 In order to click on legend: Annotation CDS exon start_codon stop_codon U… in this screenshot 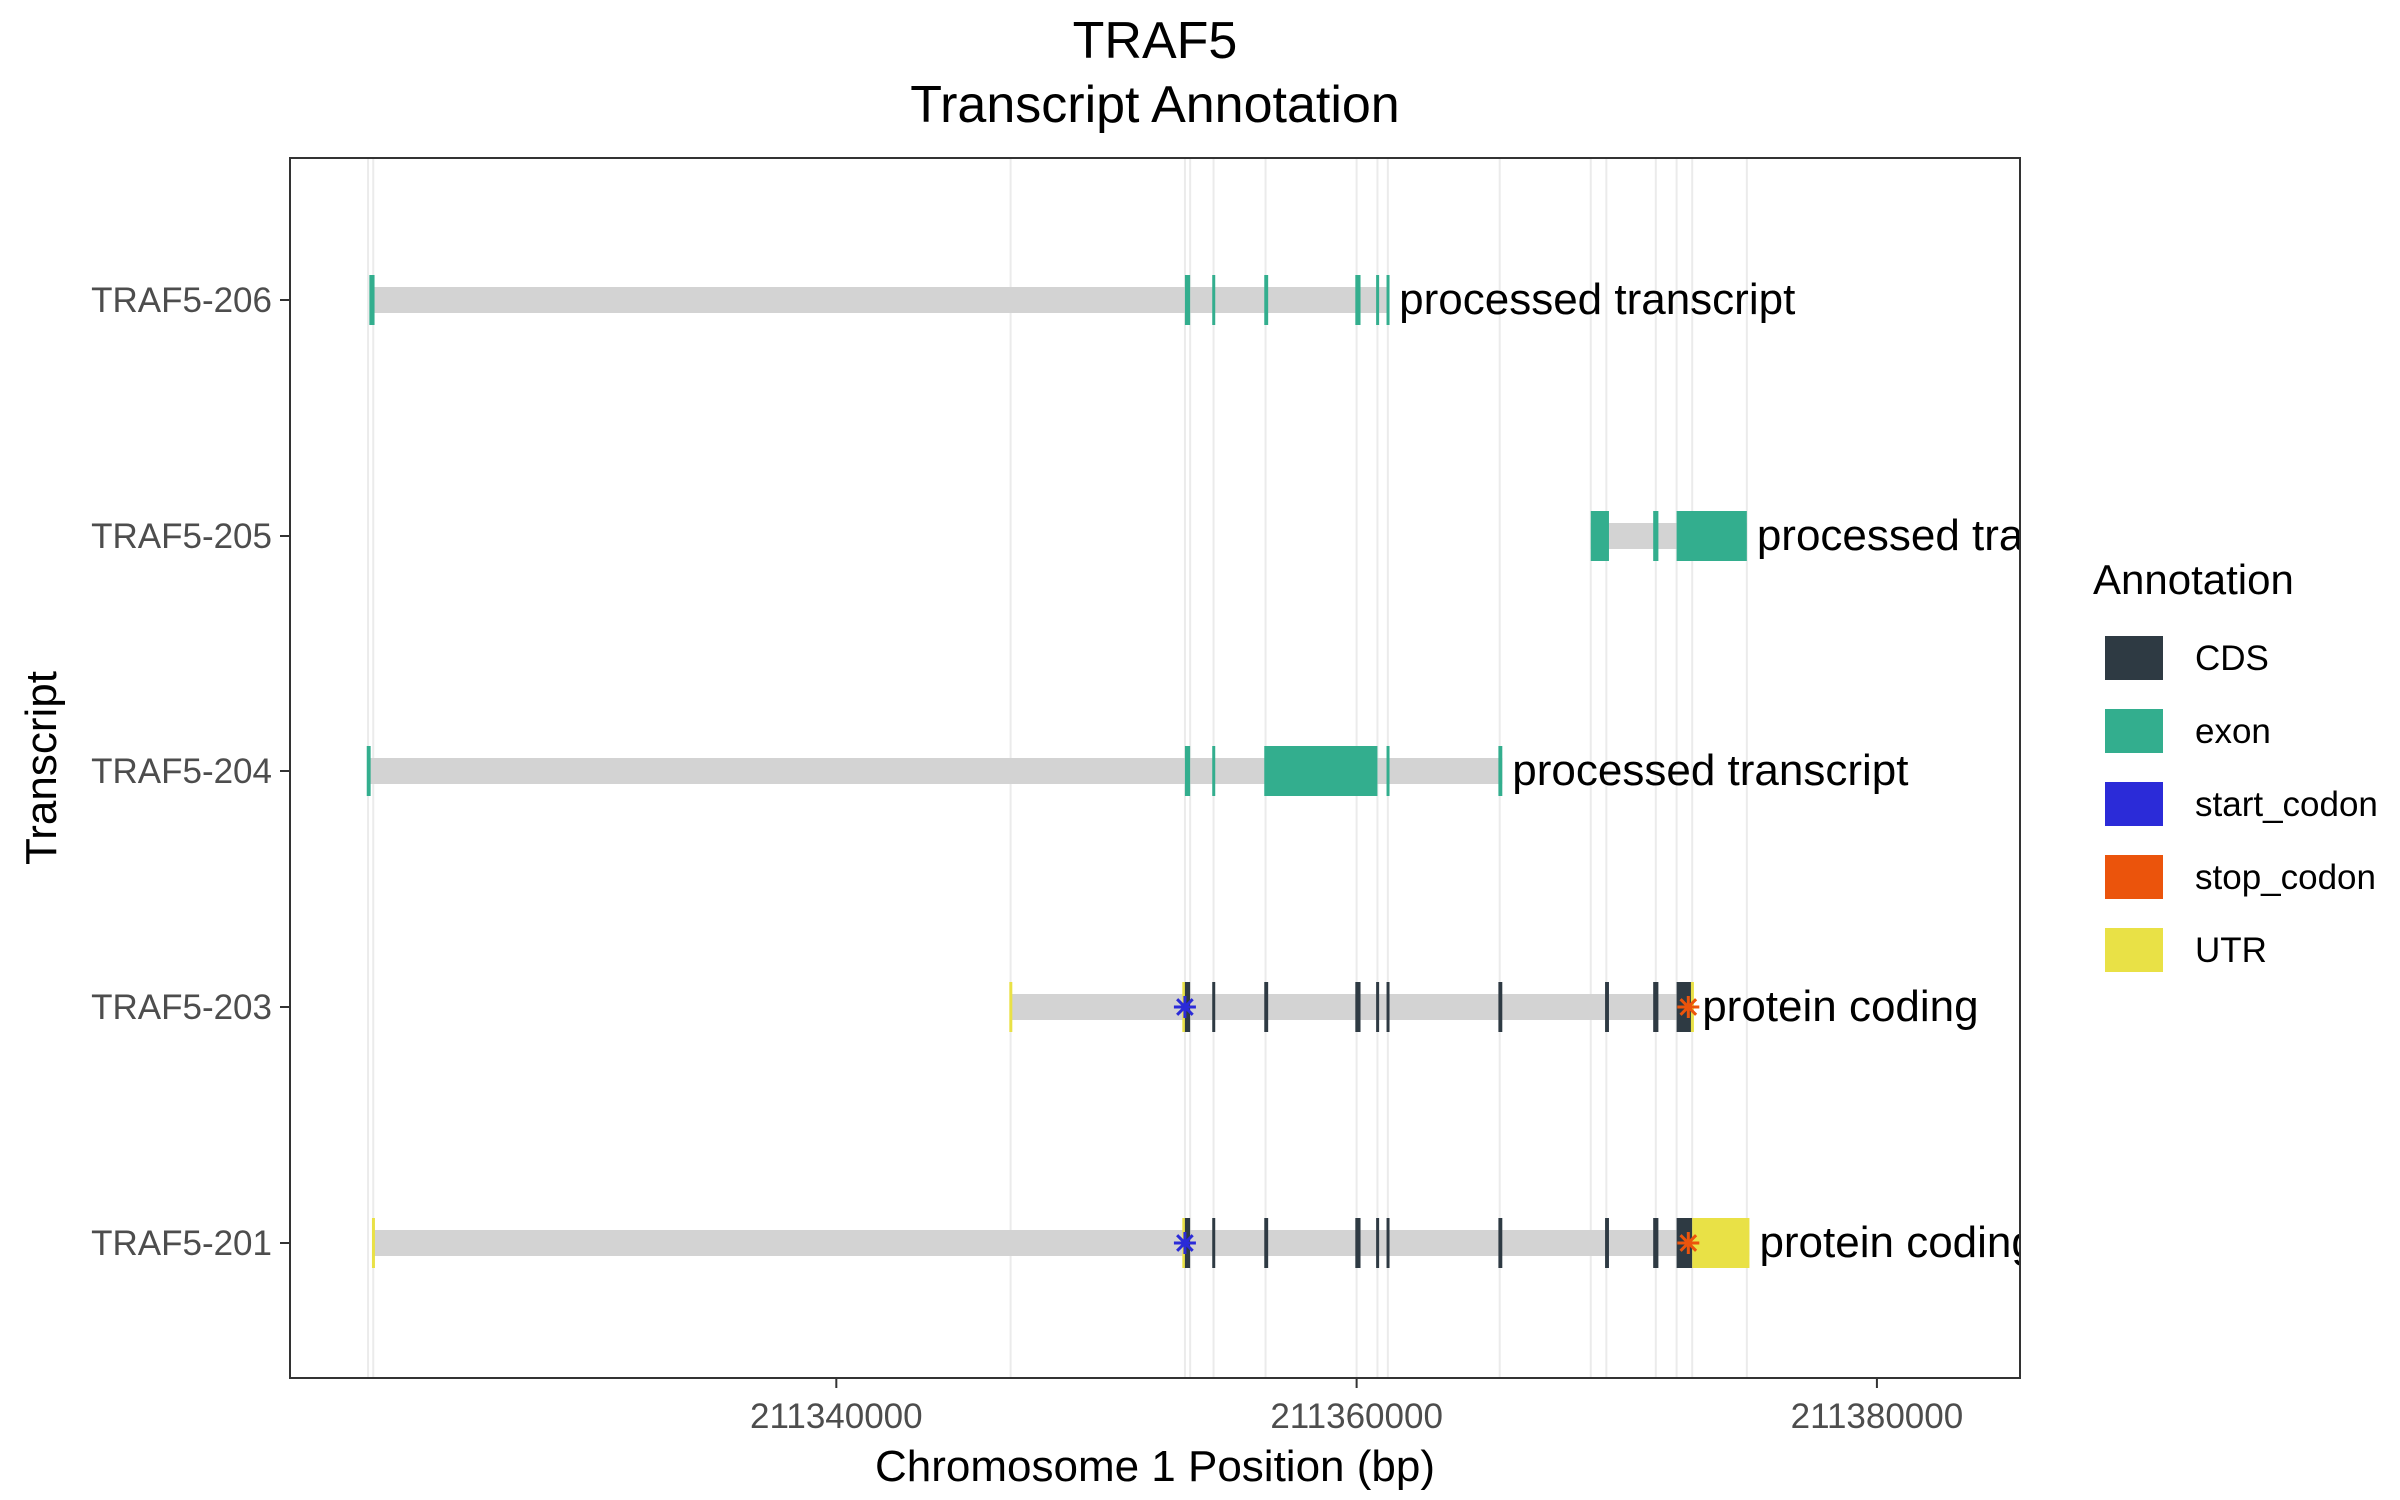, I will do `click(2235, 764)`.